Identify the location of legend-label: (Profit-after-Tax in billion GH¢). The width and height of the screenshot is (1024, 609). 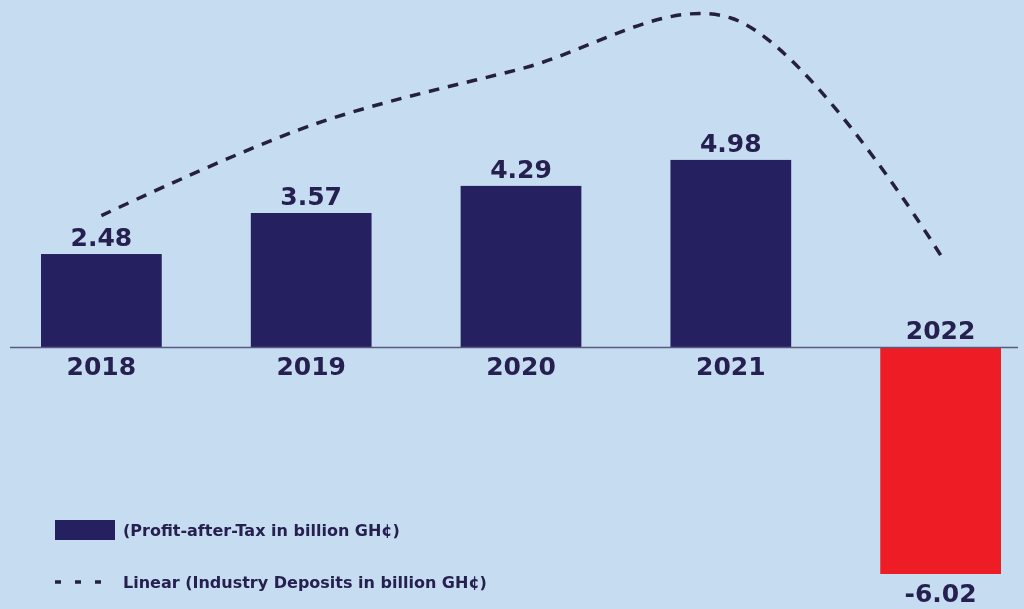
(261, 530).